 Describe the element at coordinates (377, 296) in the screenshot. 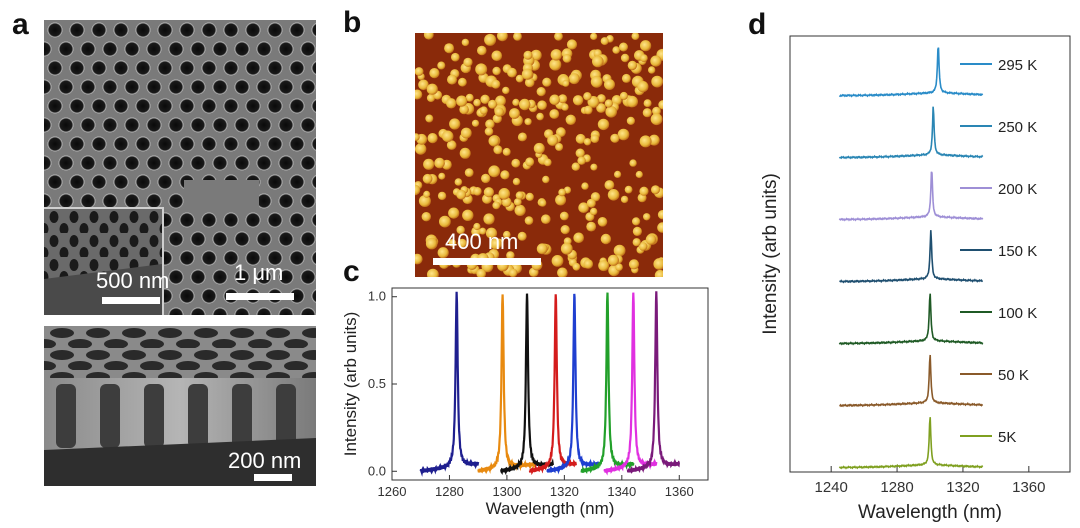

I see `c-y-tick-label: 1.0` at that location.